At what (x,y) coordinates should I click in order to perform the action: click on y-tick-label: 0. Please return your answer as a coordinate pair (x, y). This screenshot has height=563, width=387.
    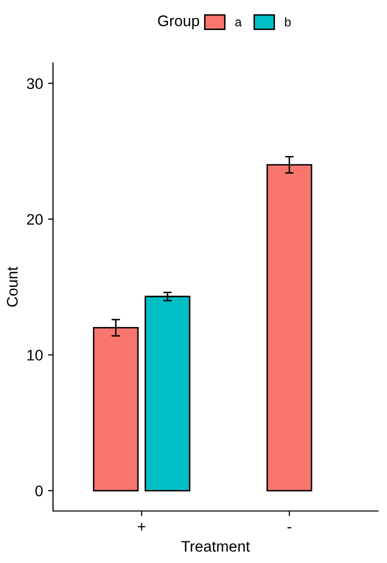
    Looking at the image, I should click on (39, 491).